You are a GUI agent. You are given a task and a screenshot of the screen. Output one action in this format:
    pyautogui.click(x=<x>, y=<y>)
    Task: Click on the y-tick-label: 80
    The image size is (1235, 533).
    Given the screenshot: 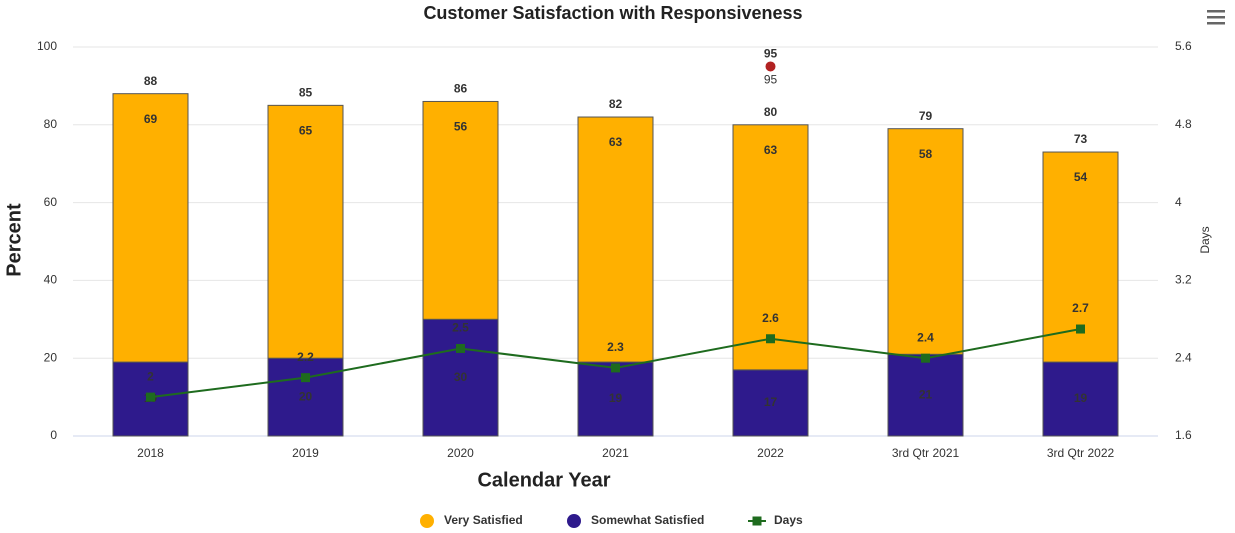 What is the action you would take?
    pyautogui.click(x=51, y=124)
    